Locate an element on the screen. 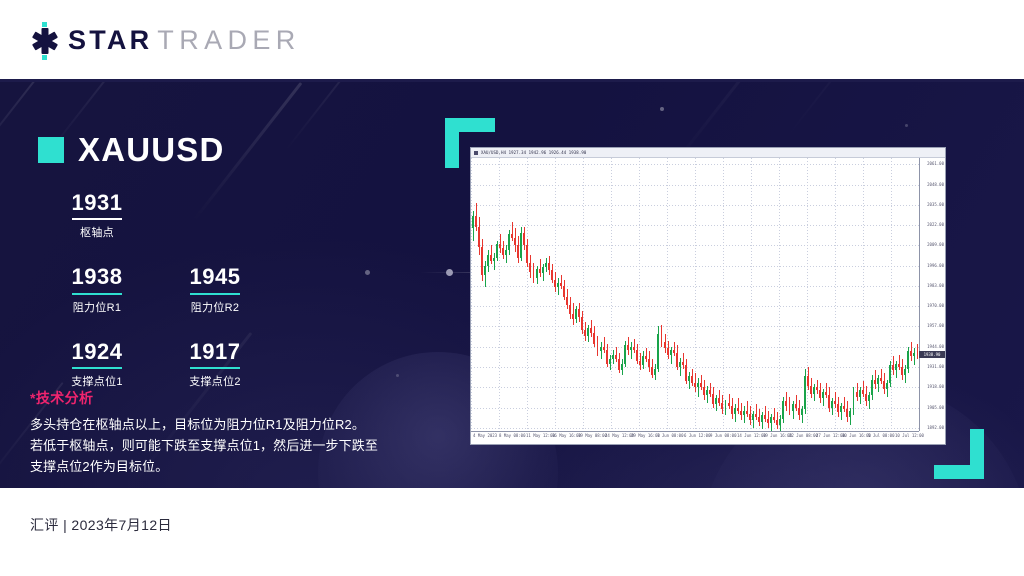 The height and width of the screenshot is (576, 1024). time-tick-label: 30 Jun 16:00 is located at coordinates (856, 435).